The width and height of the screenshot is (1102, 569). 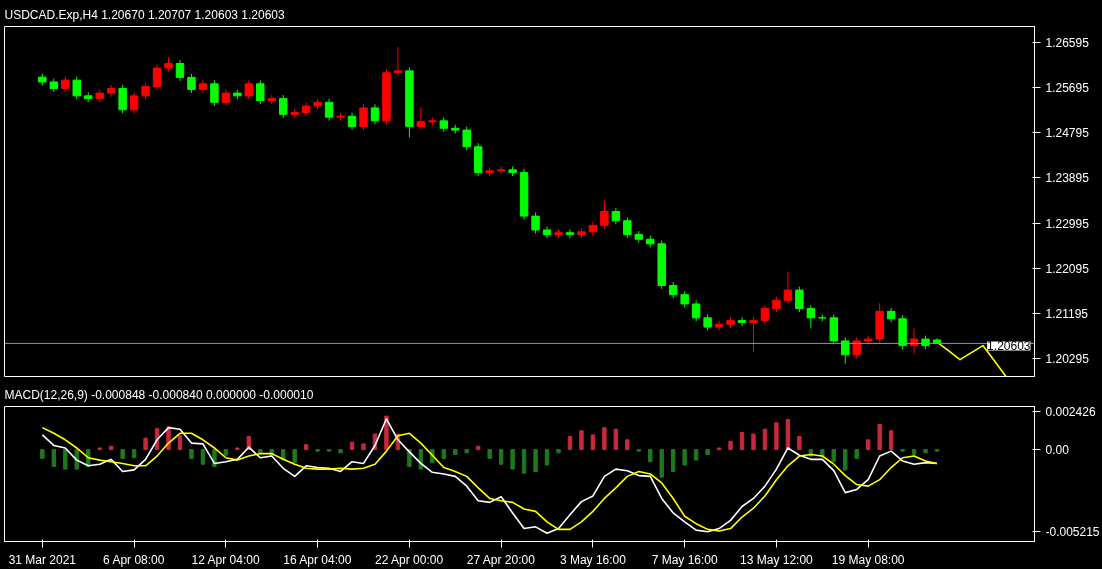 What do you see at coordinates (1067, 359) in the screenshot?
I see `y-tick-label: 1.20295` at bounding box center [1067, 359].